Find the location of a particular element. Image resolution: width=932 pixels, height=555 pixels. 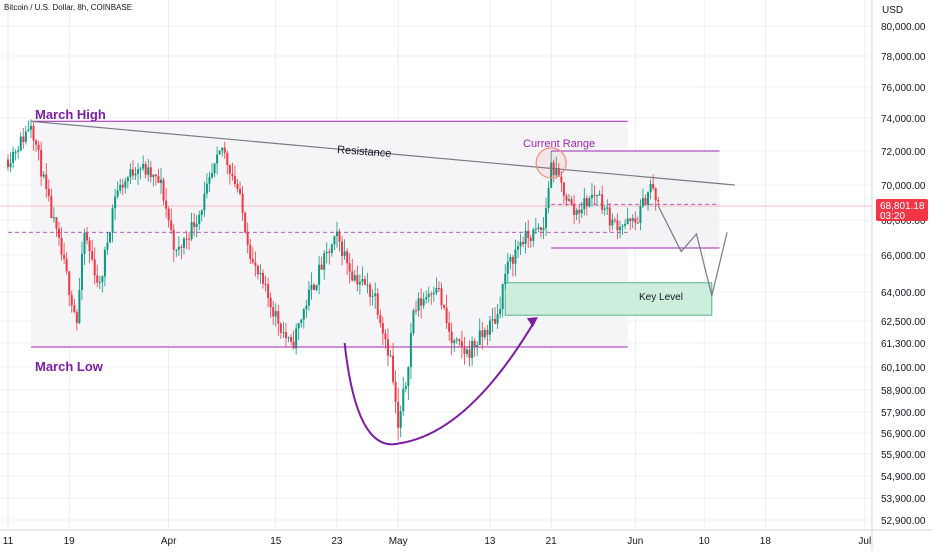

x-tick-label-11: Jul is located at coordinates (864, 541).